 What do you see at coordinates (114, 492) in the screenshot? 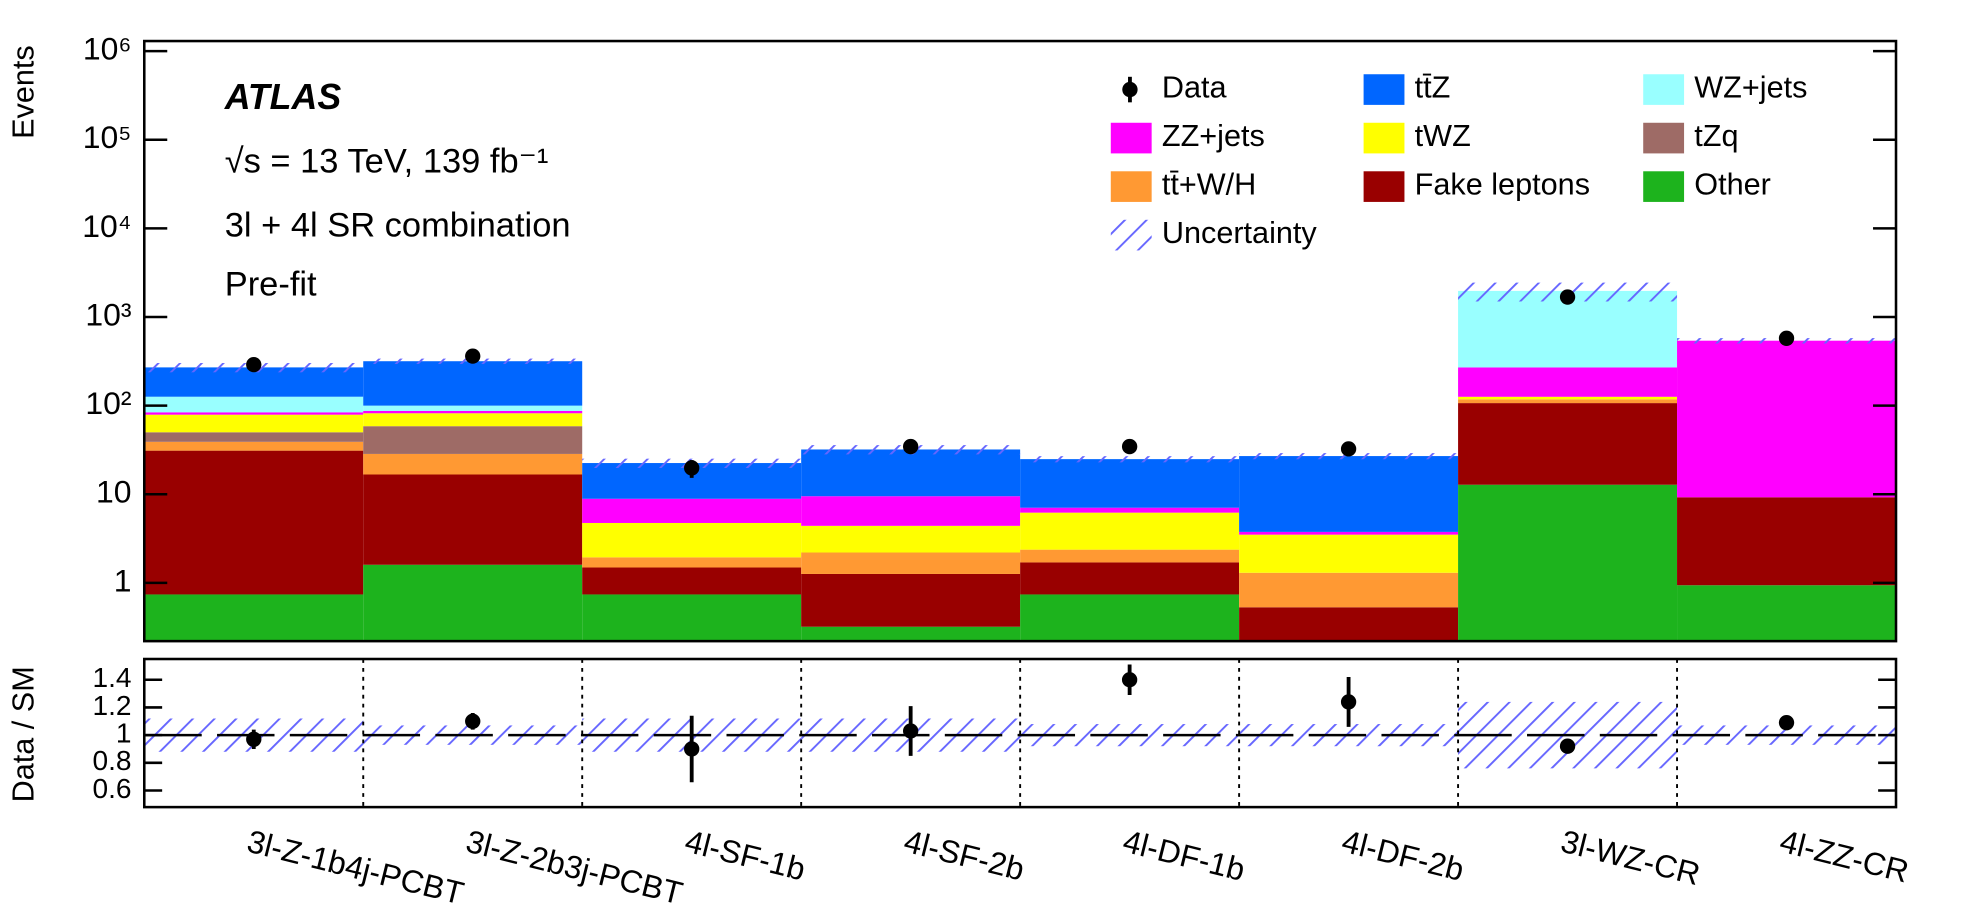
I see `y-tick-label: 10` at bounding box center [114, 492].